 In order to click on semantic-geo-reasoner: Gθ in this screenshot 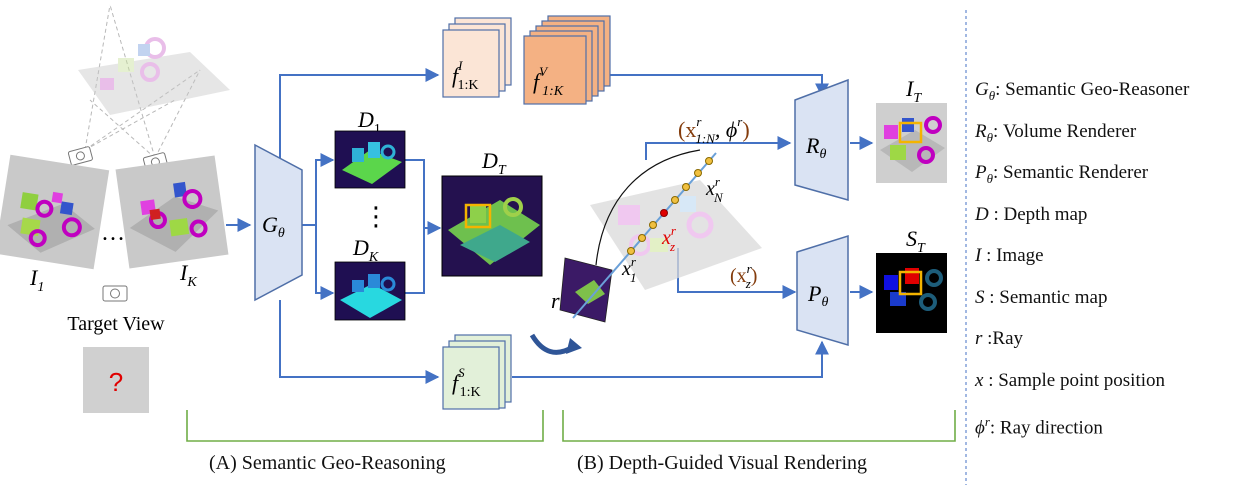, I will do `click(278, 222)`.